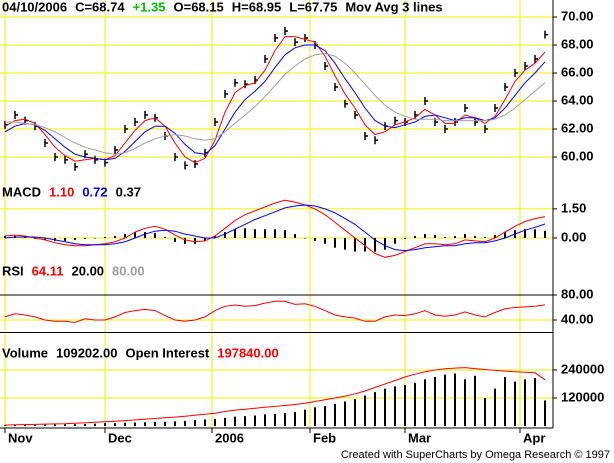 The width and height of the screenshot is (614, 463). I want to click on x-tick-label: Apr, so click(534, 437).